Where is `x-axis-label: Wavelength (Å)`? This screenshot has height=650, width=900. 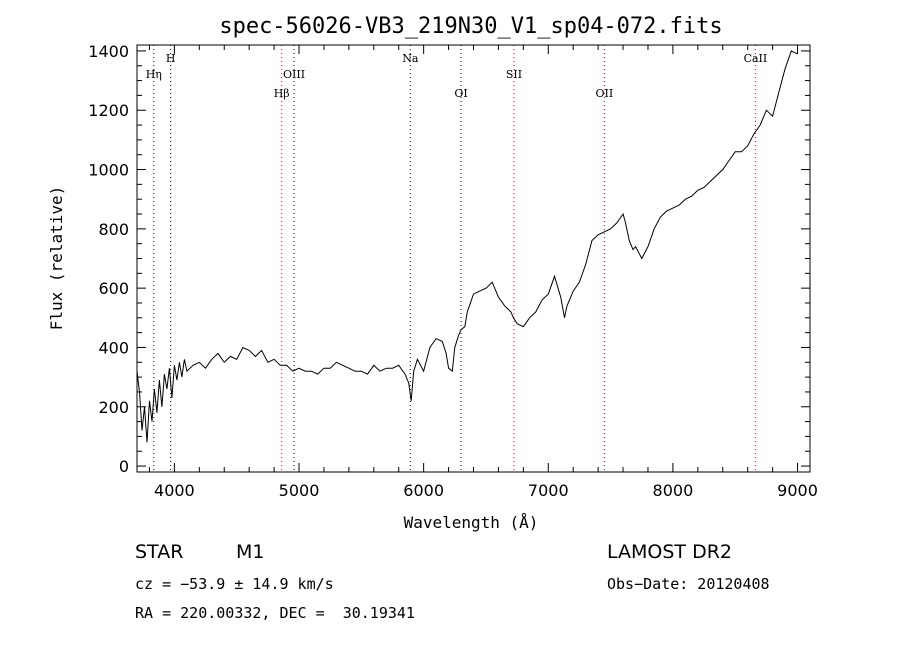 x-axis-label: Wavelength (Å) is located at coordinates (471, 522).